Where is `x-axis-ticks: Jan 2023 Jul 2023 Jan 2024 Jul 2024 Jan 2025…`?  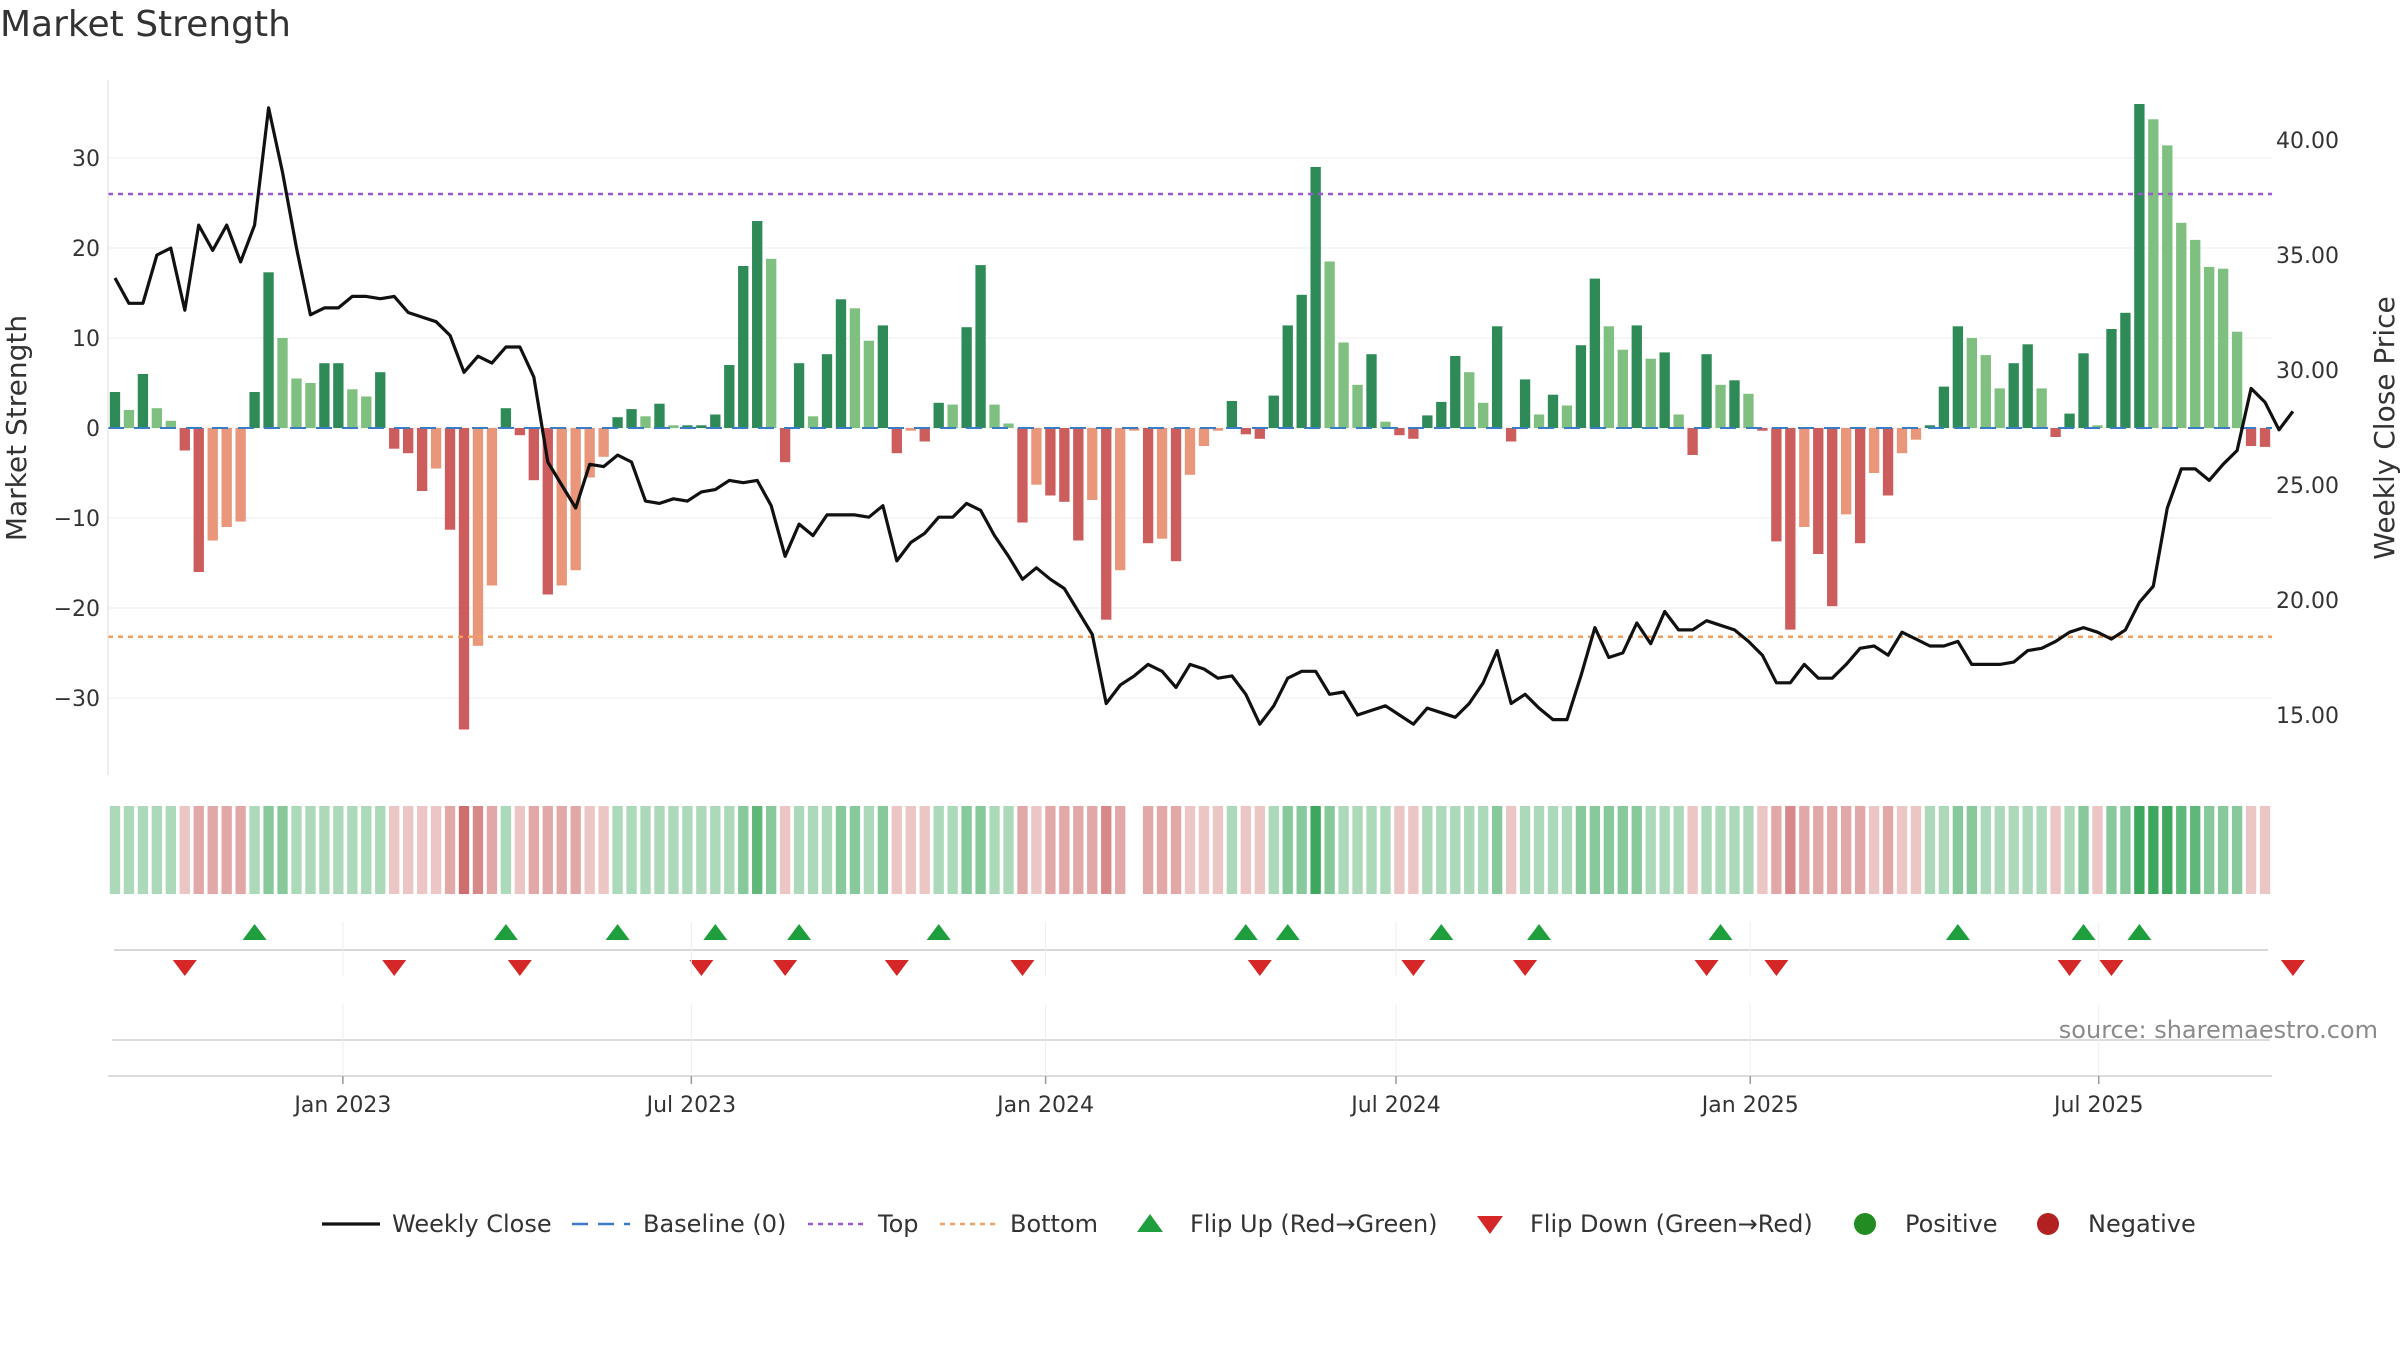
x-axis-ticks: Jan 2023 Jul 2023 Jan 2024 Jul 2024 Jan 2025… is located at coordinates (1217, 1020).